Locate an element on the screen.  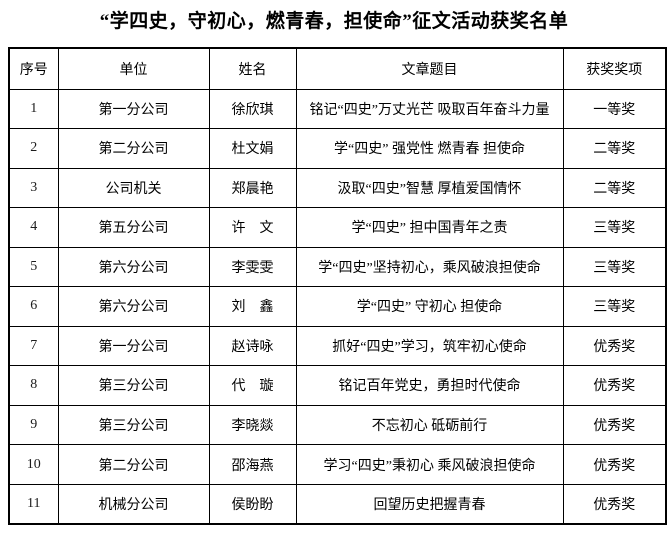
article-cell: 学“四史” 守初心 担使命 is located at coordinates (429, 306).